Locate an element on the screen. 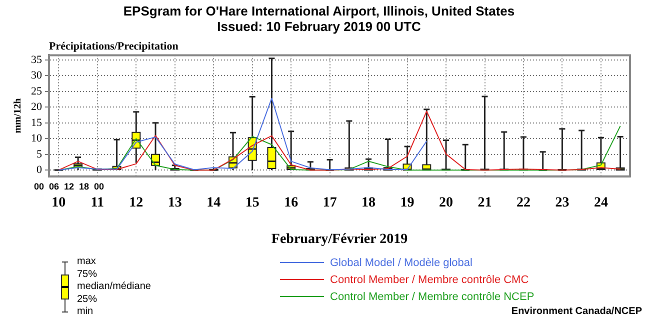 The image size is (650, 320). text: 18 is located at coordinates (84, 186).